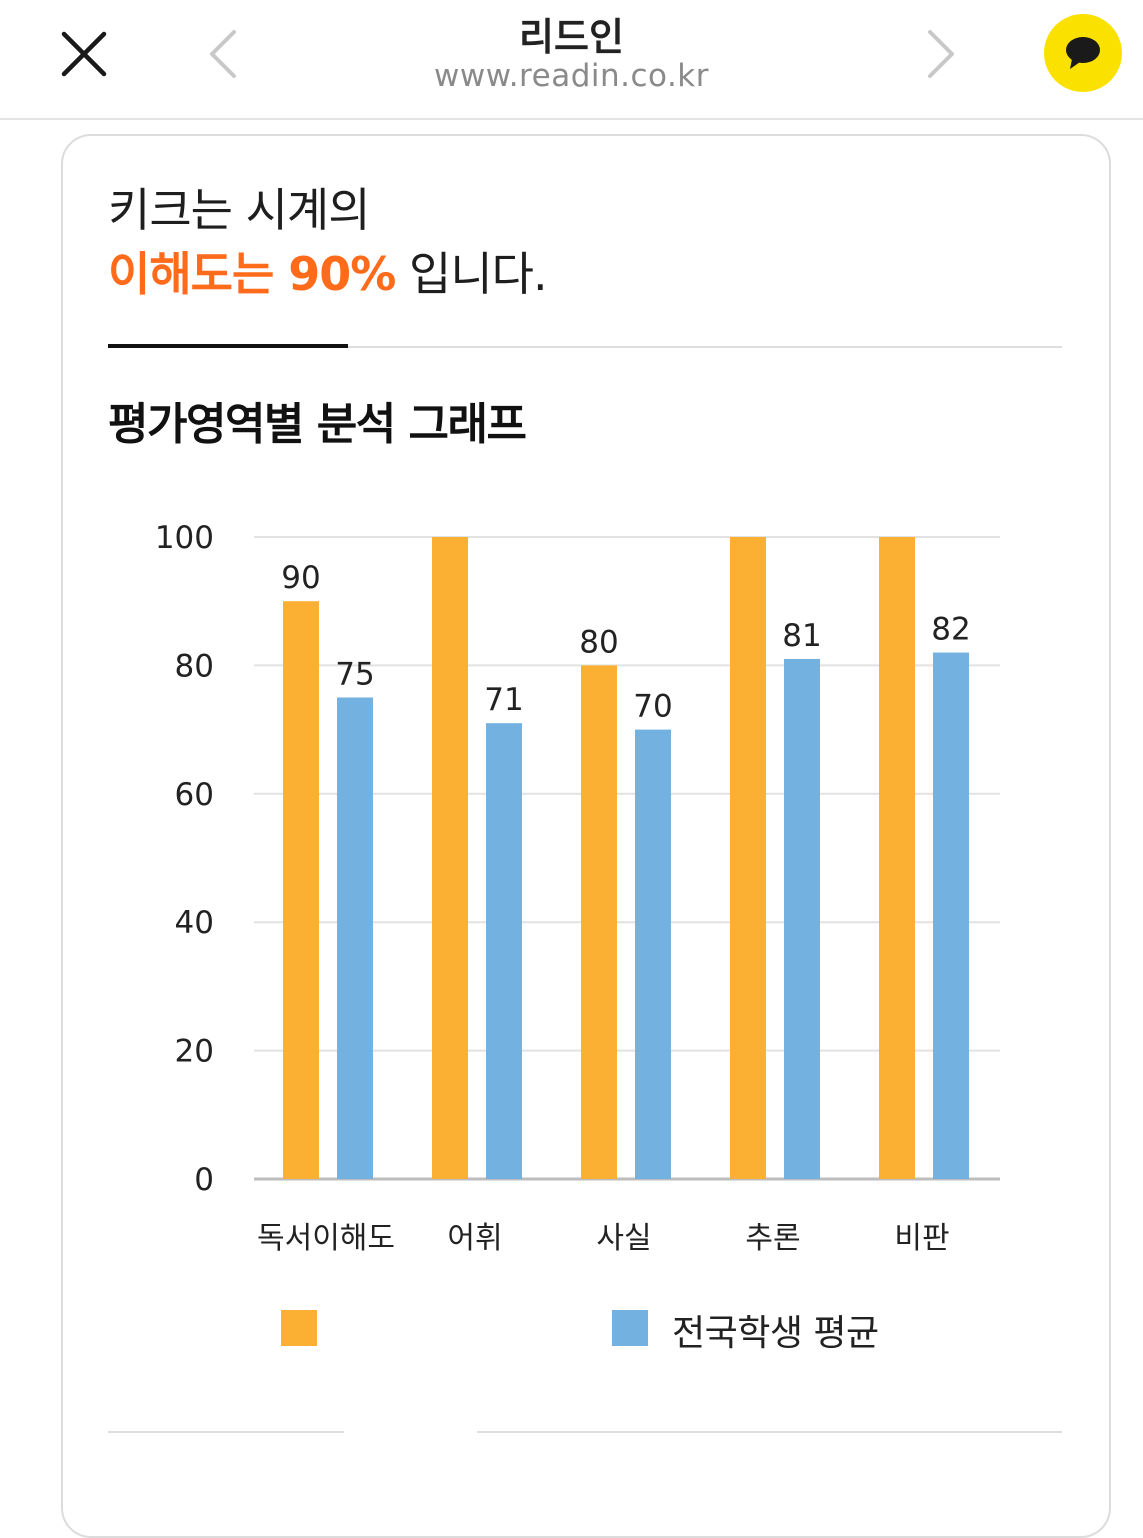 The width and height of the screenshot is (1143, 1538). Describe the element at coordinates (598, 642) in the screenshot. I see `data-label: 80` at that location.